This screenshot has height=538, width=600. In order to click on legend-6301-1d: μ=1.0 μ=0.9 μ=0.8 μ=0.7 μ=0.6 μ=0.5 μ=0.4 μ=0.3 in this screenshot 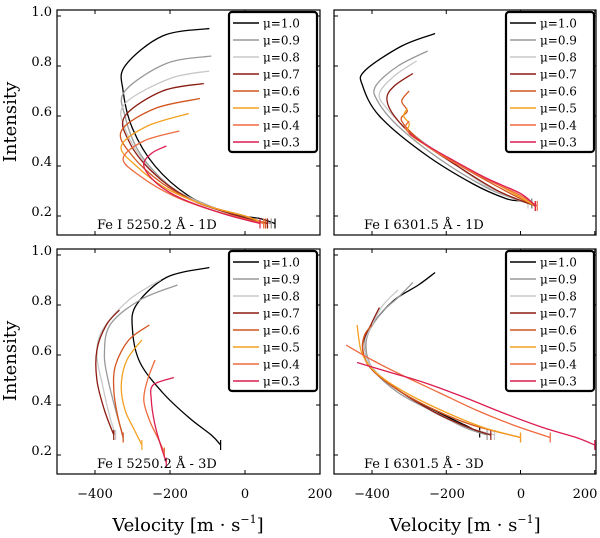, I will do `click(550, 82)`.